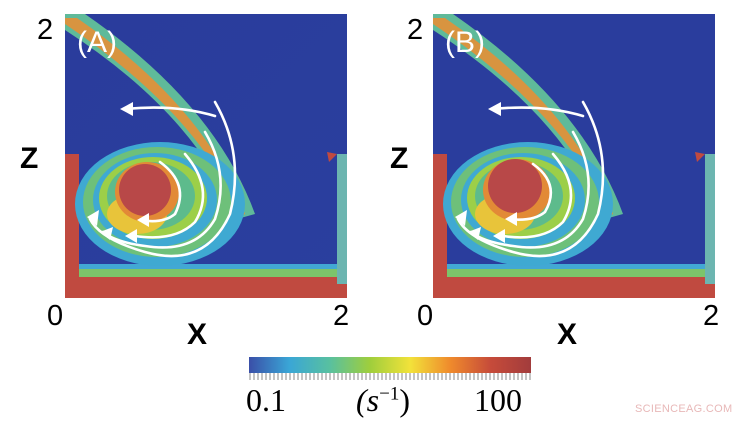 The height and width of the screenshot is (424, 743). Describe the element at coordinates (415, 30) in the screenshot. I see `z-max-tick-b: 2` at that location.